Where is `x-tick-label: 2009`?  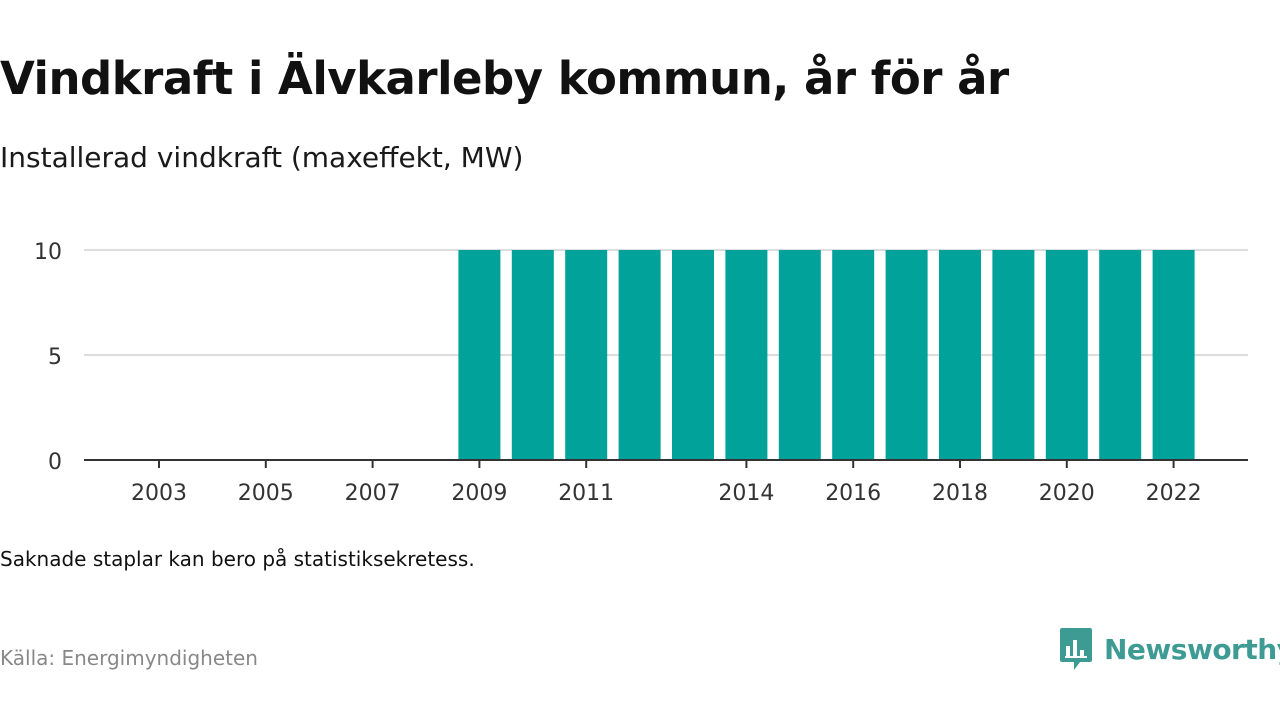 x-tick-label: 2009 is located at coordinates (479, 493).